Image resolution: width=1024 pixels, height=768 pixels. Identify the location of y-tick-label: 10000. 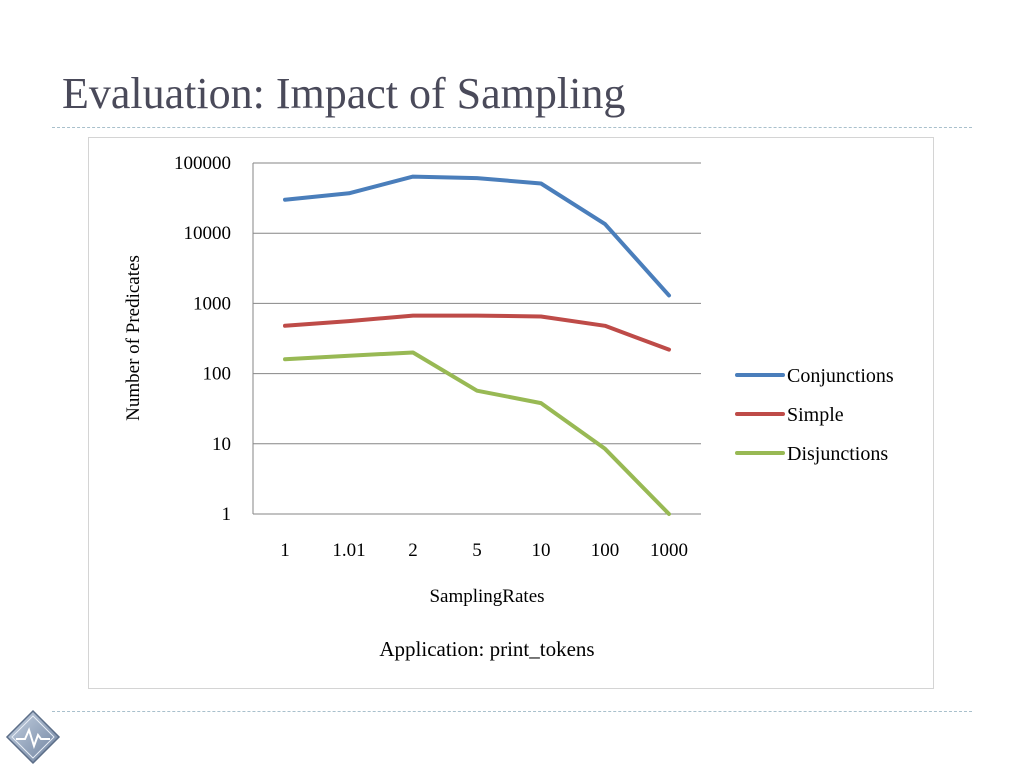
(208, 233).